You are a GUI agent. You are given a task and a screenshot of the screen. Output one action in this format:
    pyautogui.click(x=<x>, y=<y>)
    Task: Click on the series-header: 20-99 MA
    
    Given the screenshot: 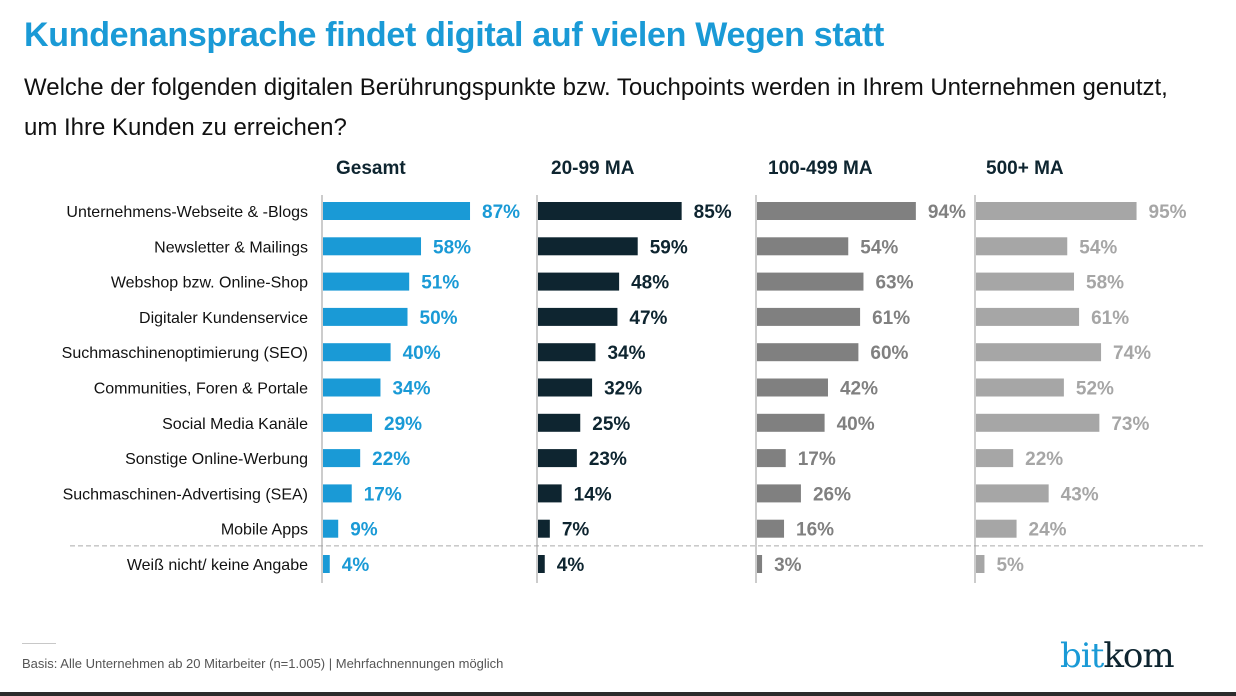 What is the action you would take?
    pyautogui.click(x=593, y=168)
    